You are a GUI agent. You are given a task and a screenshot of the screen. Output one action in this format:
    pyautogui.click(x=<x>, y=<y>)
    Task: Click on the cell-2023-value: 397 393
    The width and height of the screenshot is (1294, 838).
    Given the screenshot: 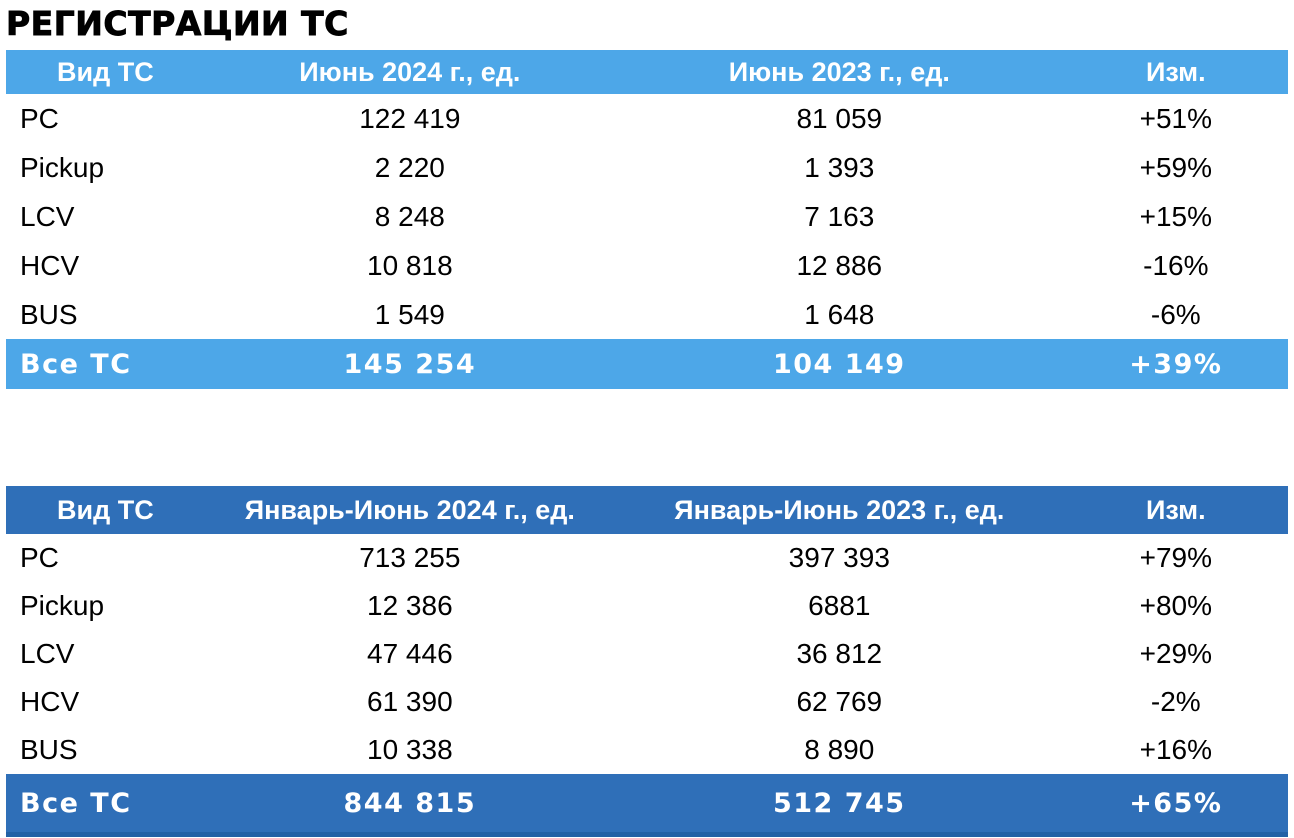 What is the action you would take?
    pyautogui.click(x=839, y=558)
    